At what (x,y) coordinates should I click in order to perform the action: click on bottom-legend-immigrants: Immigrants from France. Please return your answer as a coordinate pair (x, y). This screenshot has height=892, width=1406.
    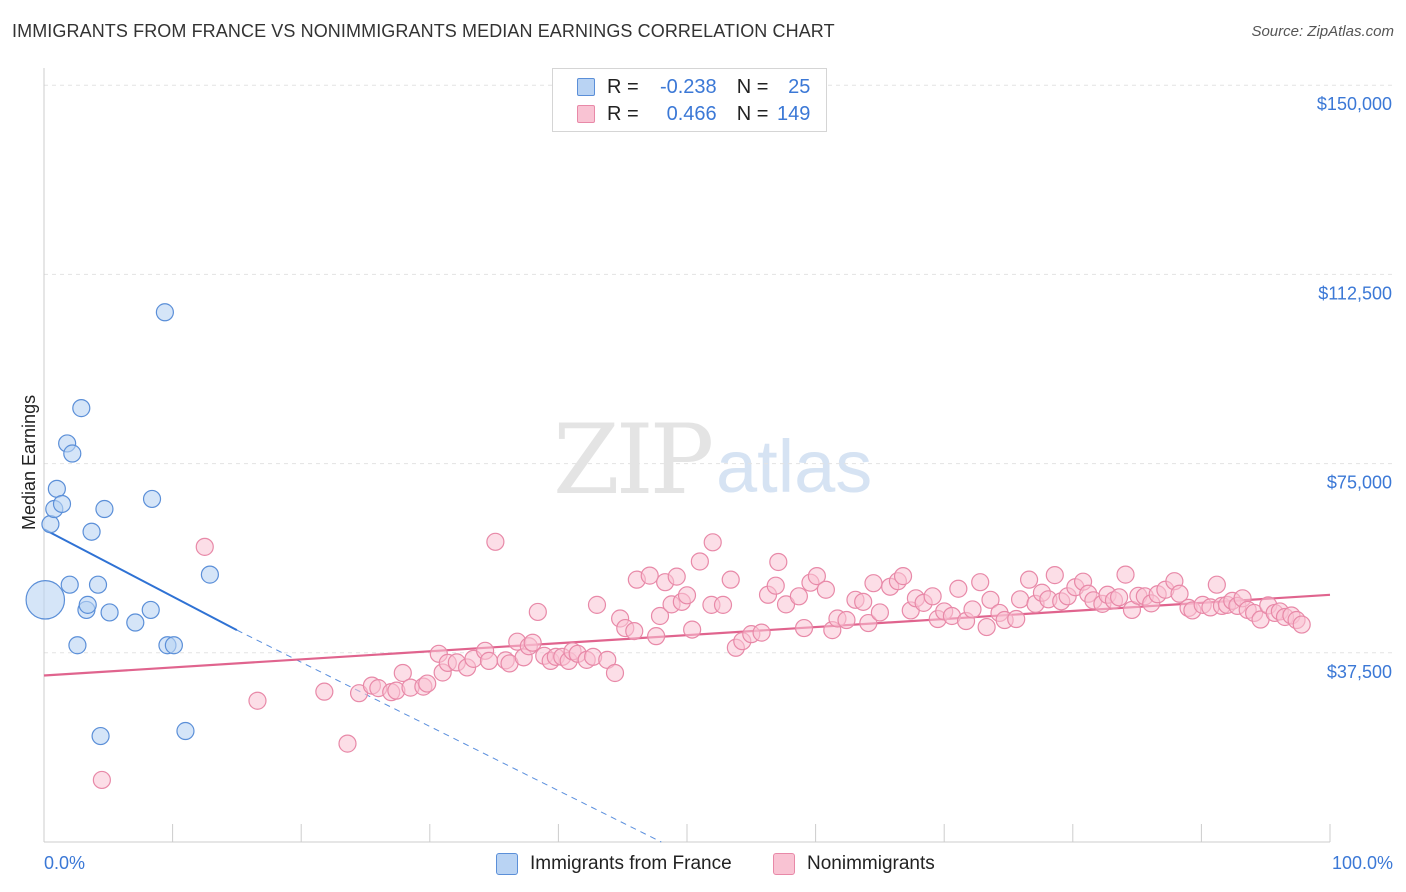
    Looking at the image, I should click on (614, 864).